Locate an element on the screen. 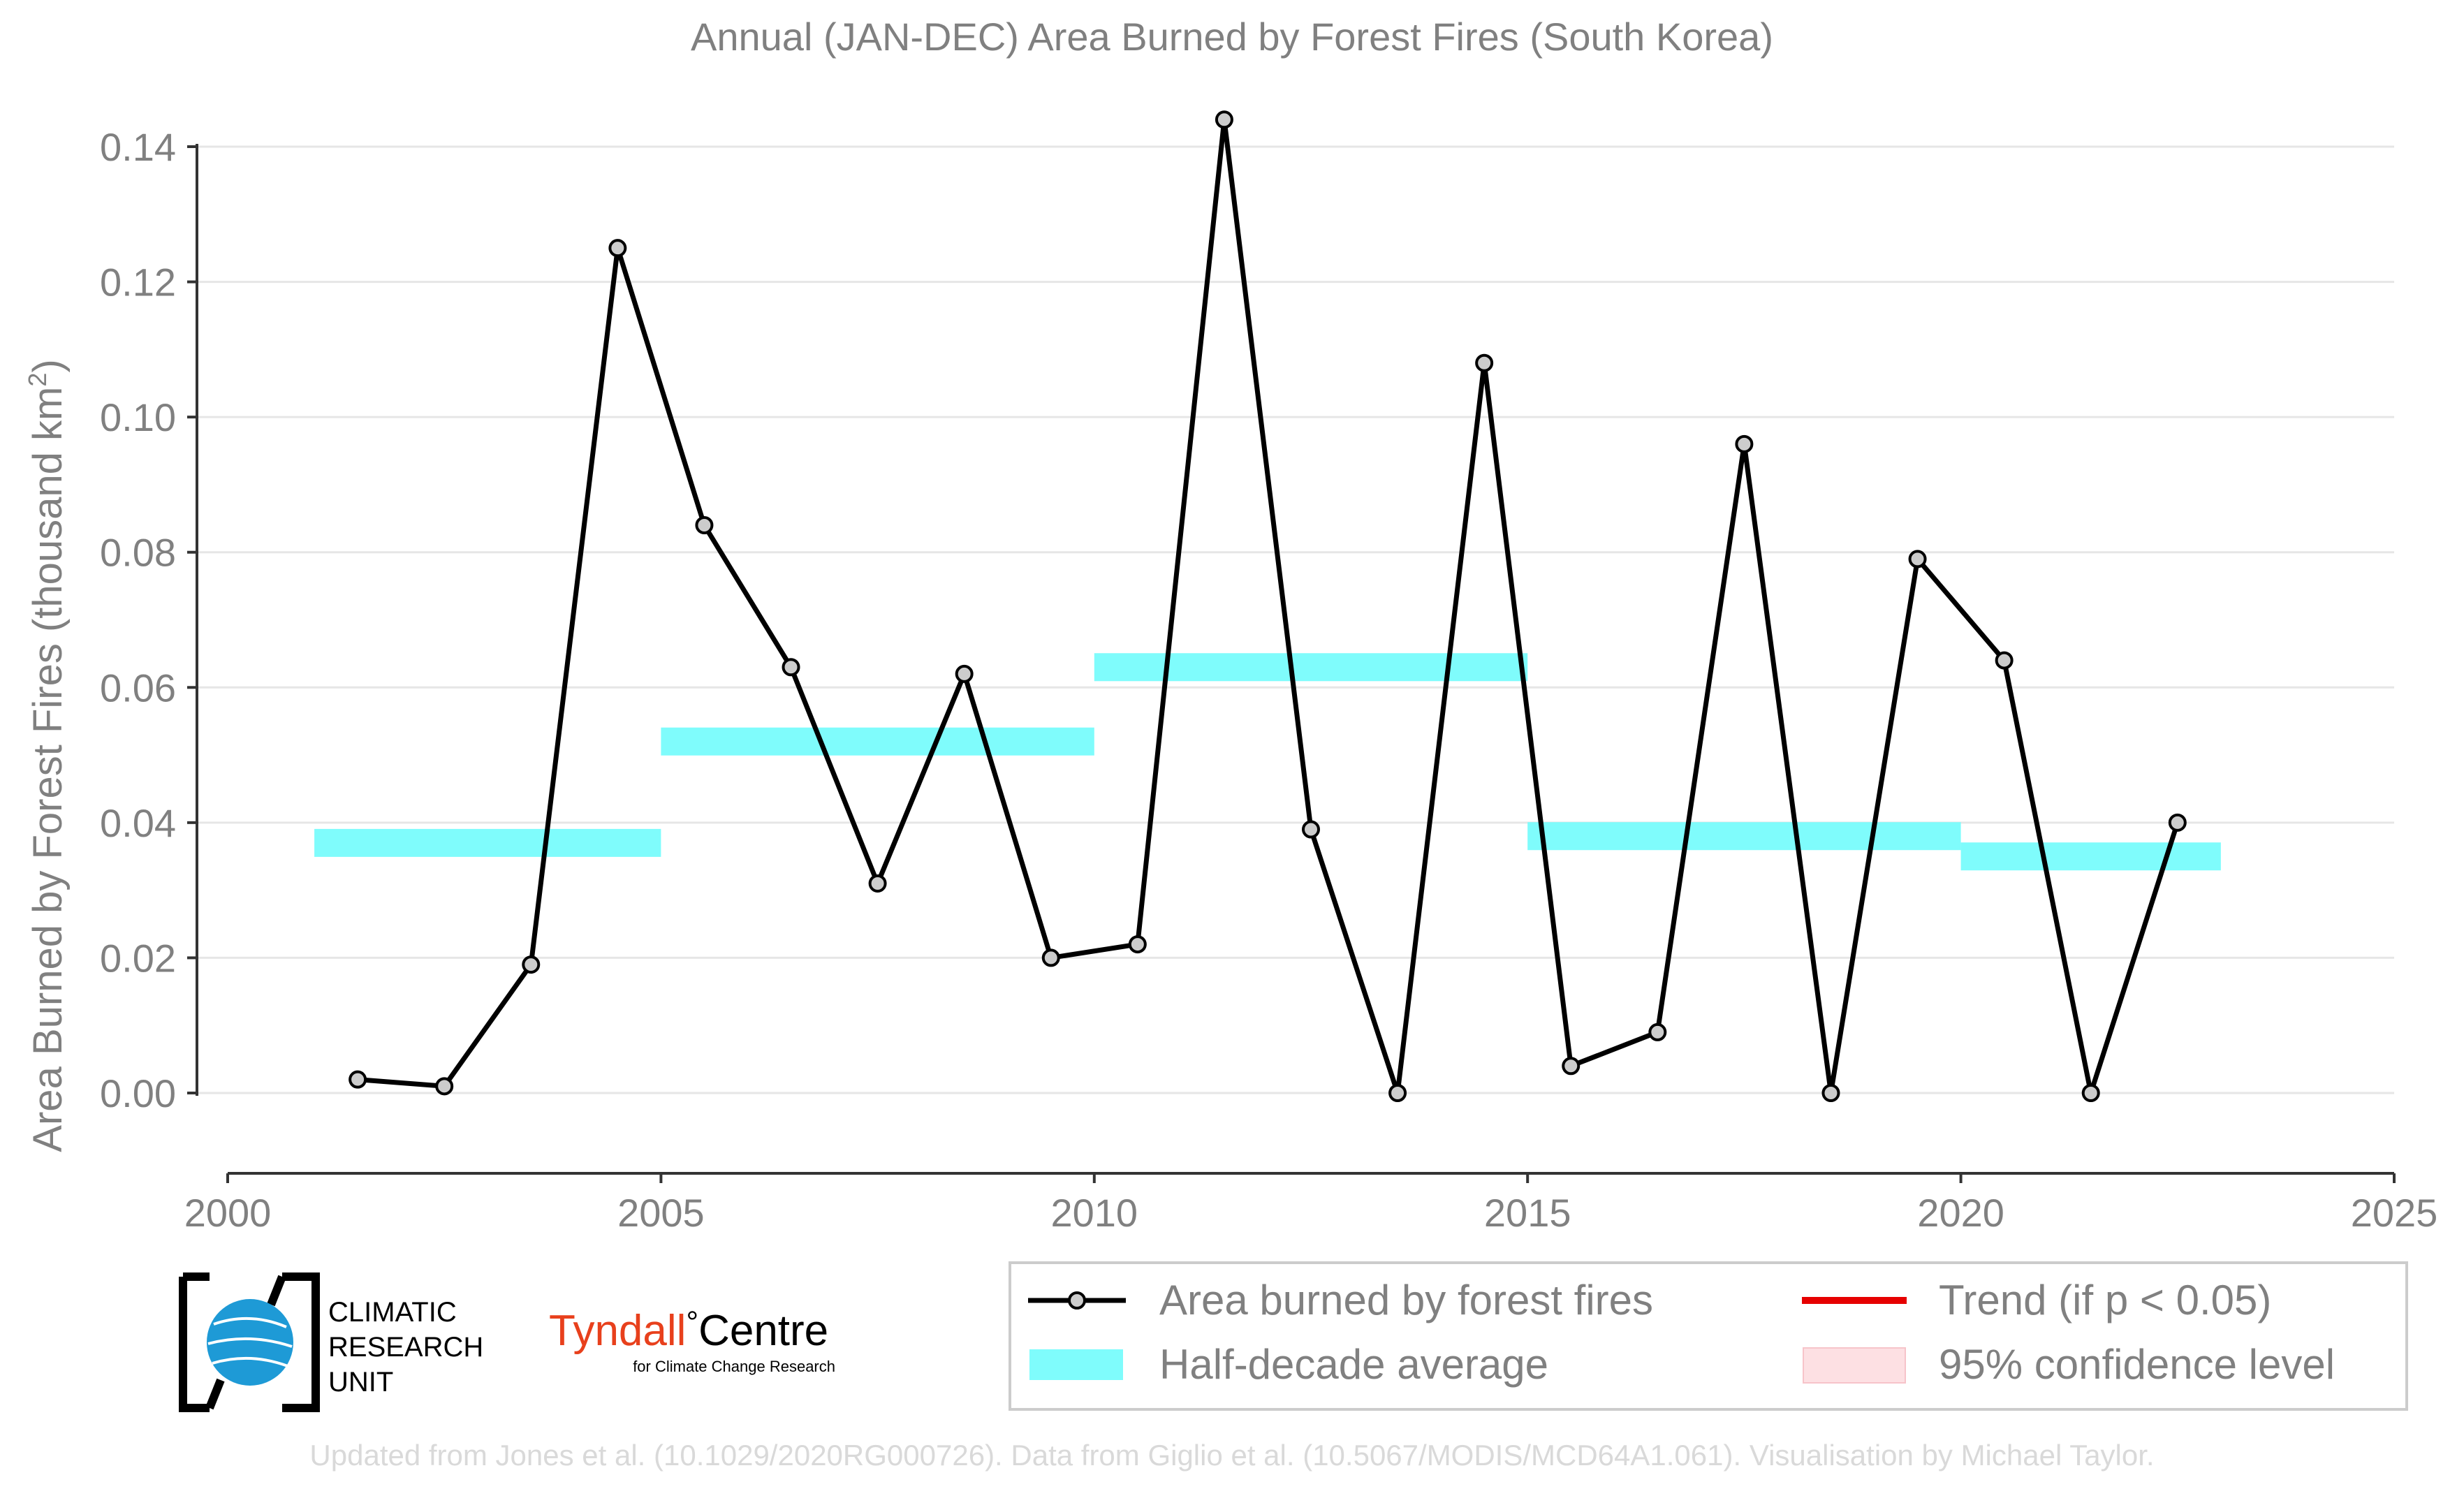  tyndall-logo-sub: for Climate Change Research is located at coordinates (734, 1366).